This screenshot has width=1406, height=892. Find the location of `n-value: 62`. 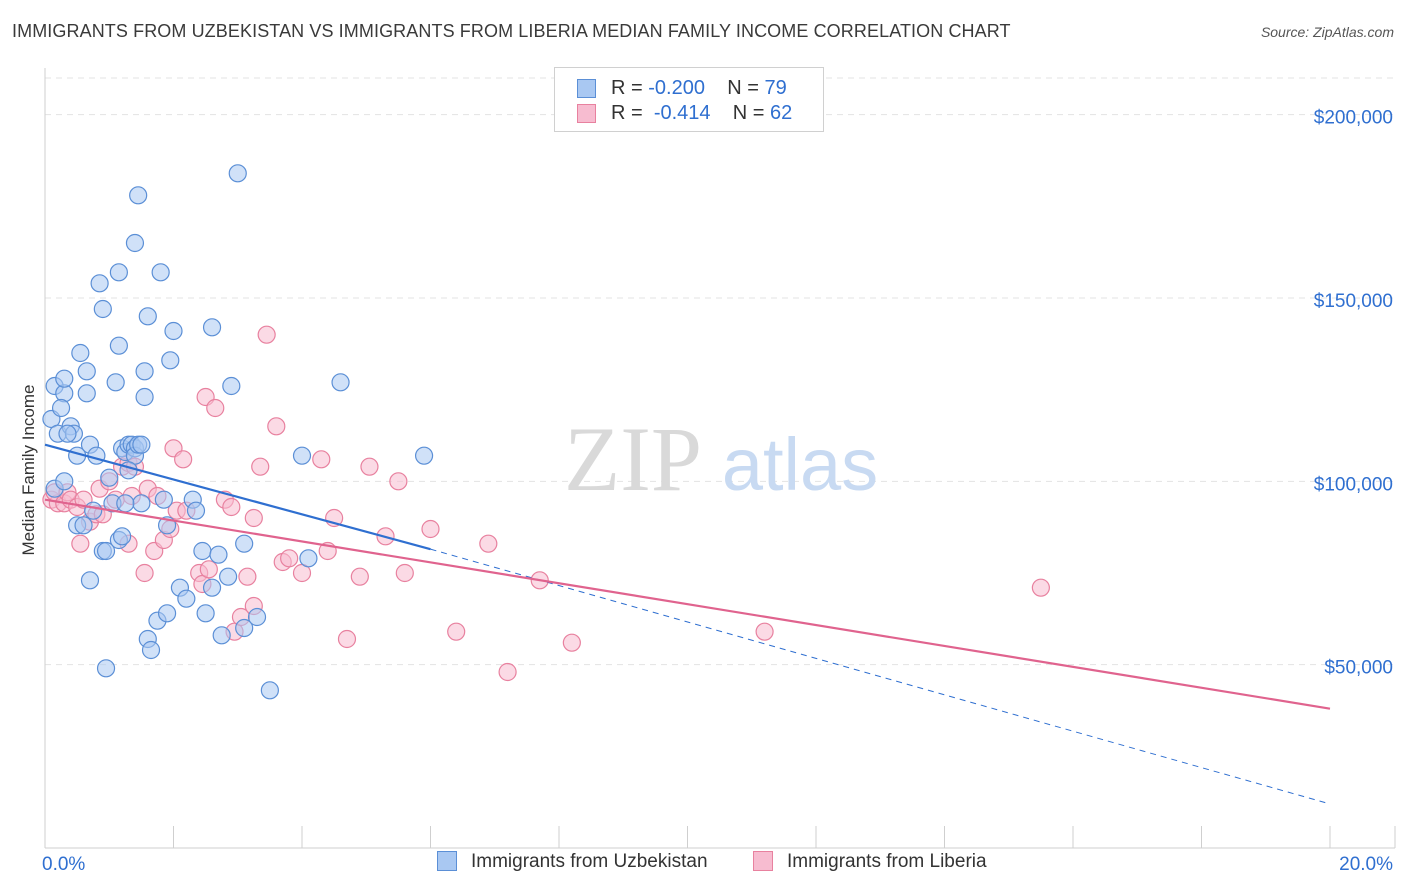

n-value: 62 is located at coordinates (781, 113).